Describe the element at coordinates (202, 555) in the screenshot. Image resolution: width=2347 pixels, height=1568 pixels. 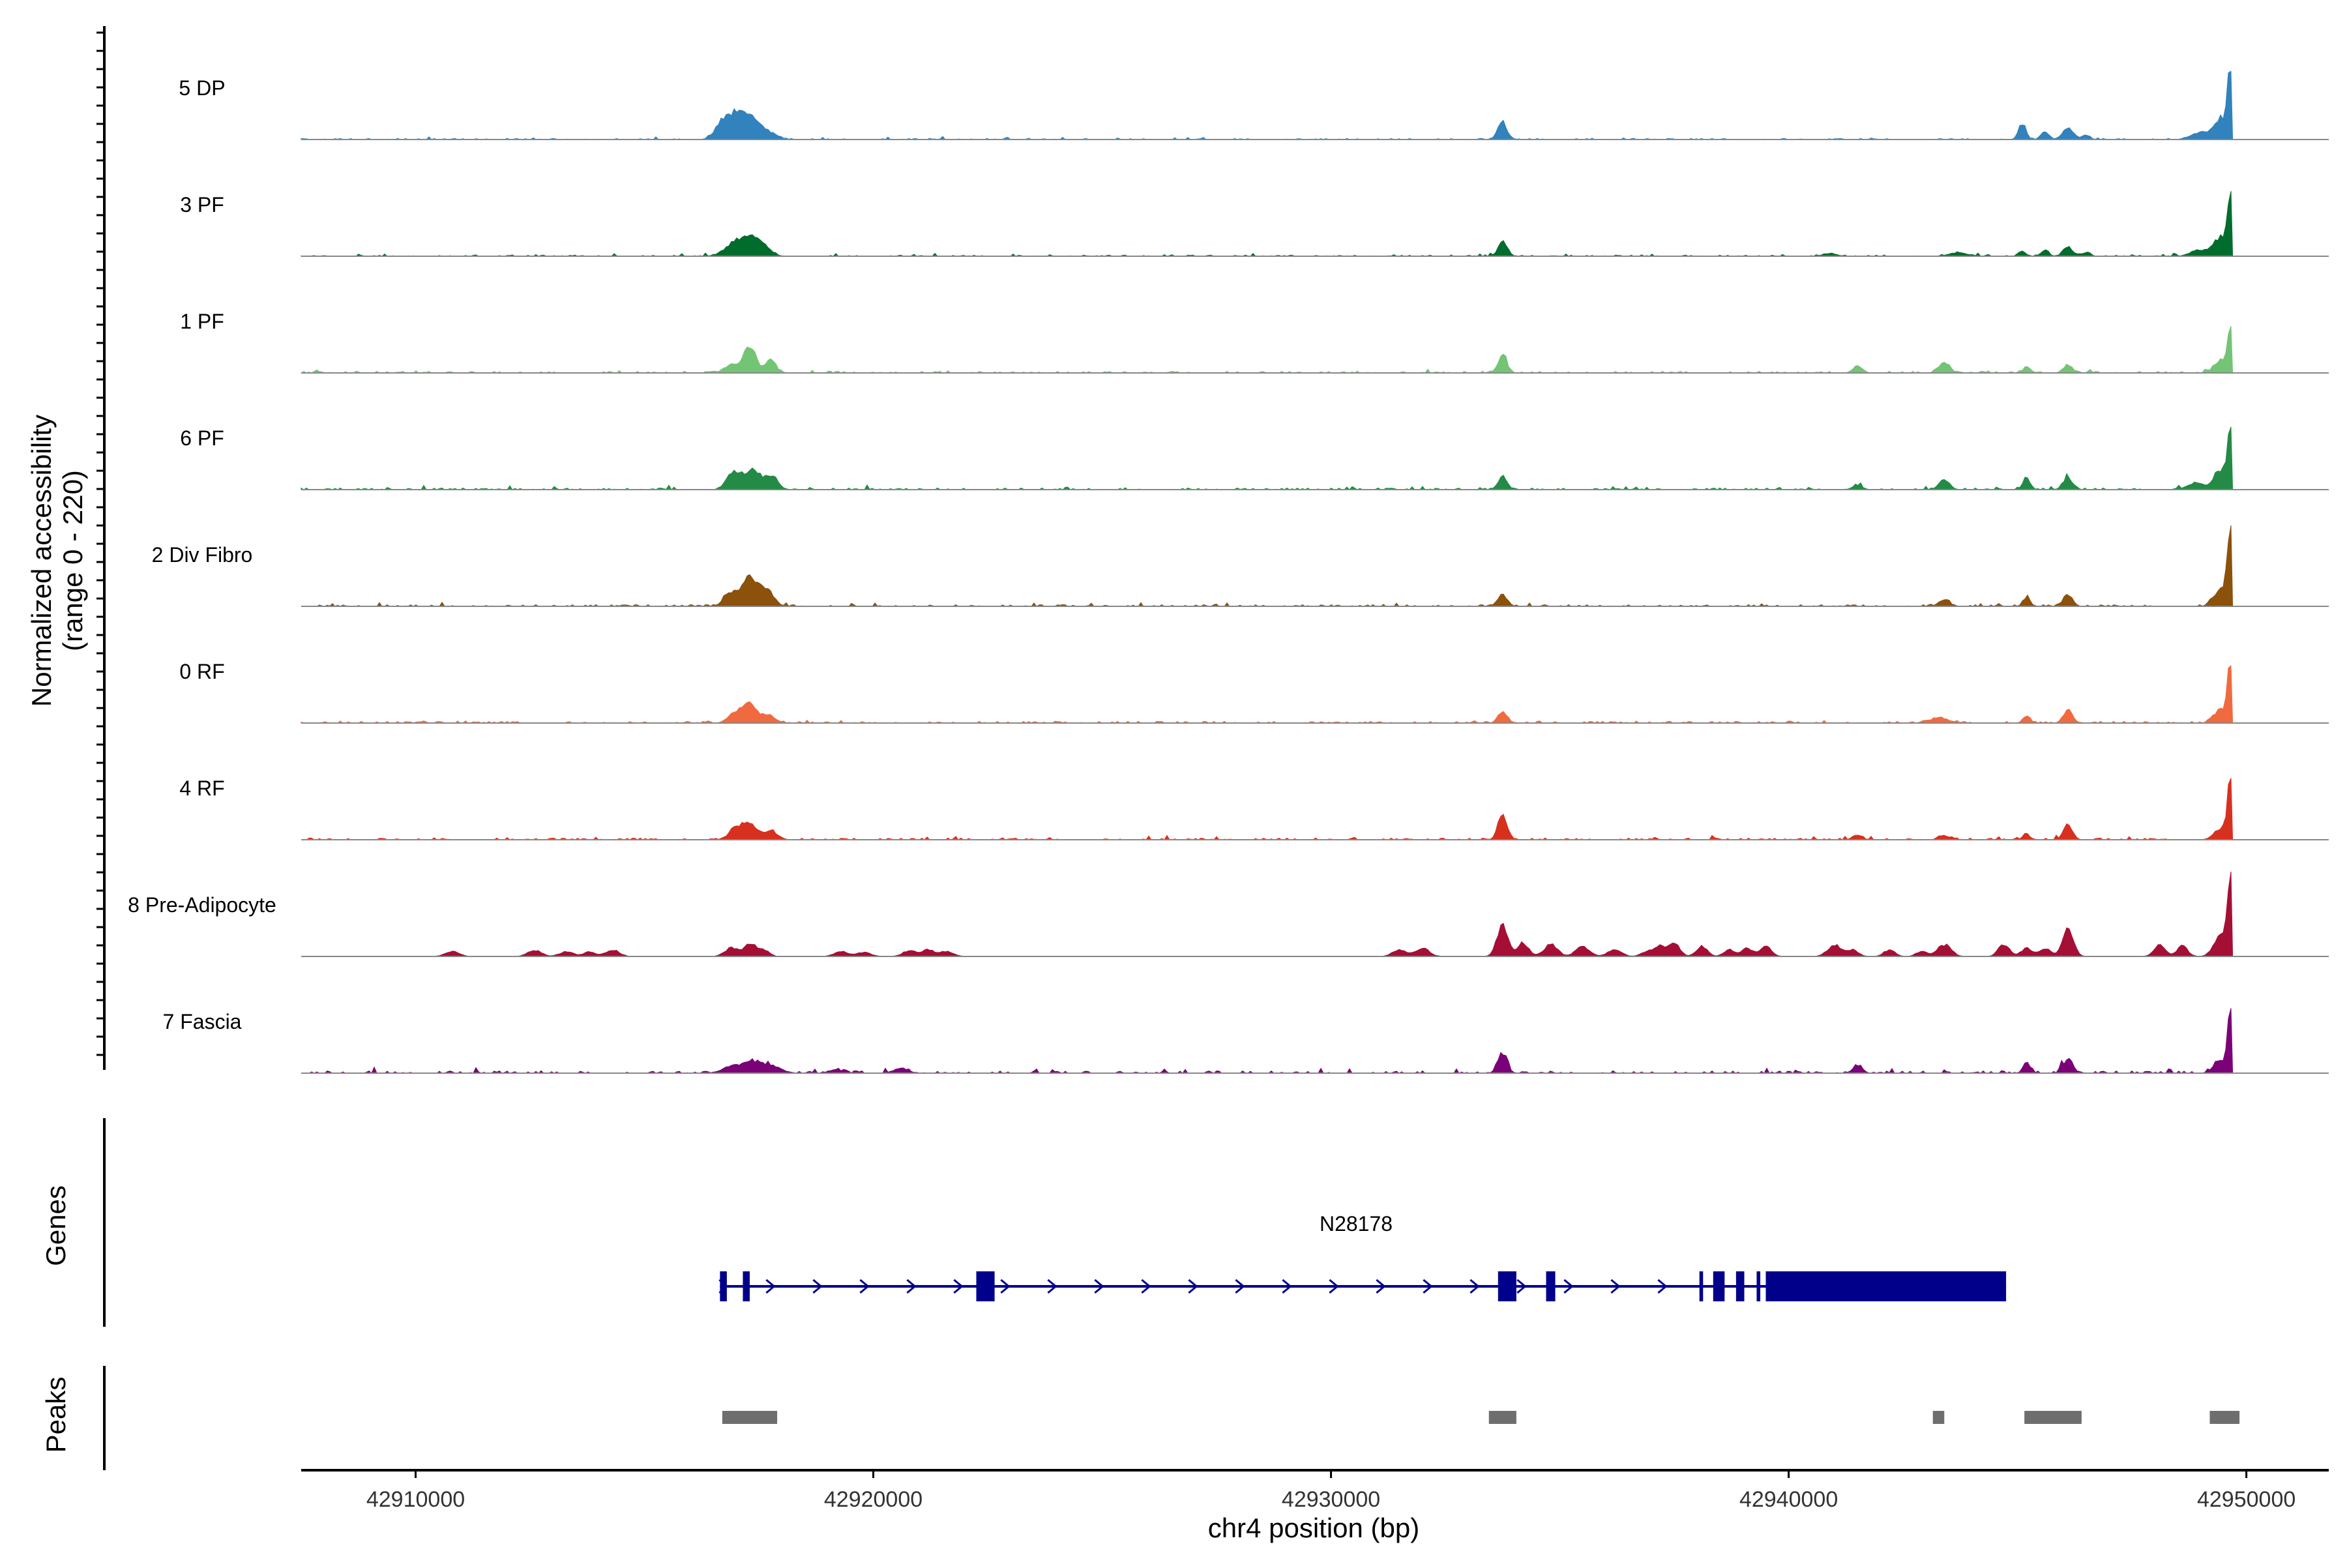
I see `track-label: 2 Div Fibro` at that location.